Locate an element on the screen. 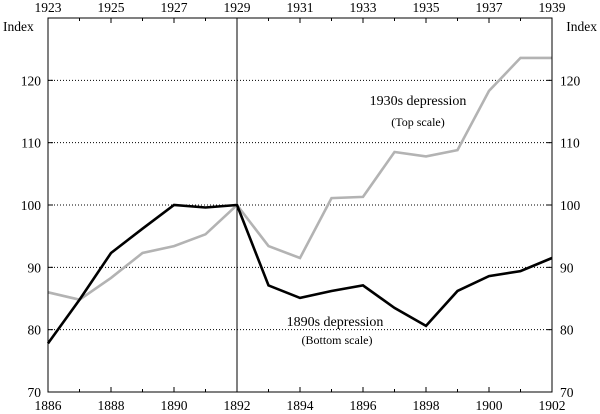  y-tick-label-right: 90 is located at coordinates (567, 267).